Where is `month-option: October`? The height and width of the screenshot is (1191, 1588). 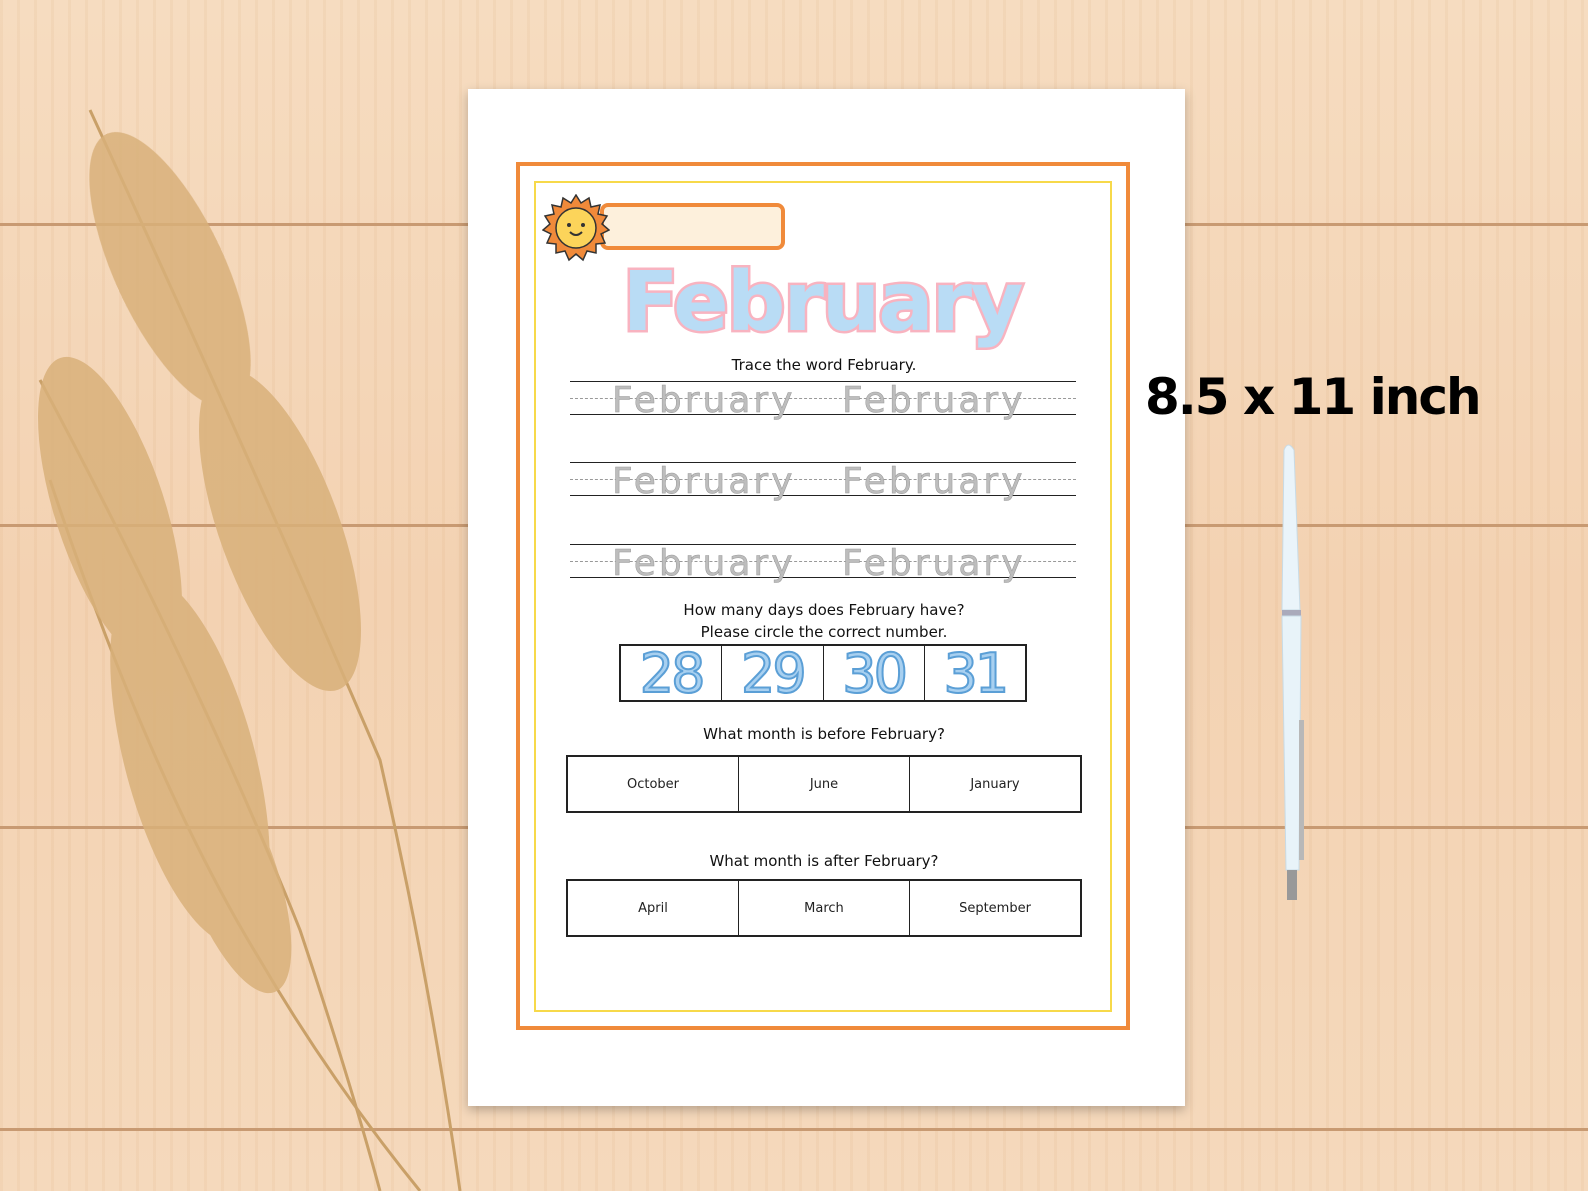
month-option: October is located at coordinates (653, 784).